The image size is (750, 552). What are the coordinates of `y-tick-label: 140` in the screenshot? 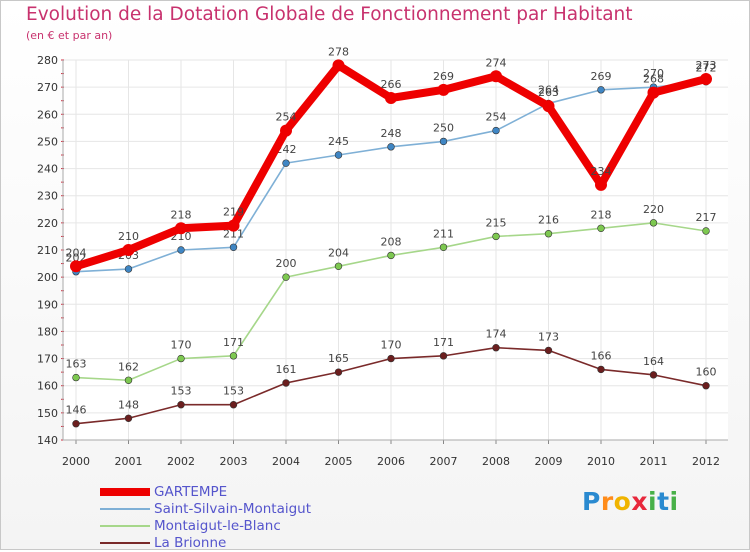 It's located at (47, 440).